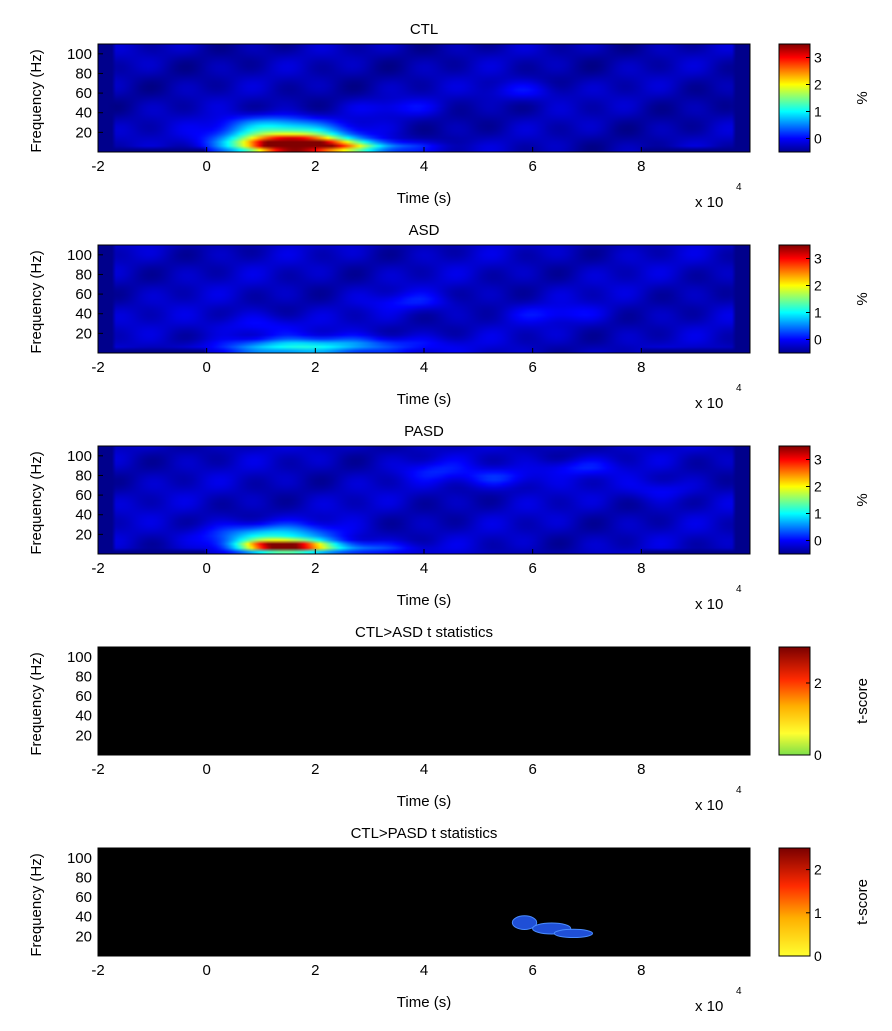 Image resolution: width=892 pixels, height=1031 pixels. Describe the element at coordinates (424, 833) in the screenshot. I see `panel-title: CTL>PASD t statistics` at that location.